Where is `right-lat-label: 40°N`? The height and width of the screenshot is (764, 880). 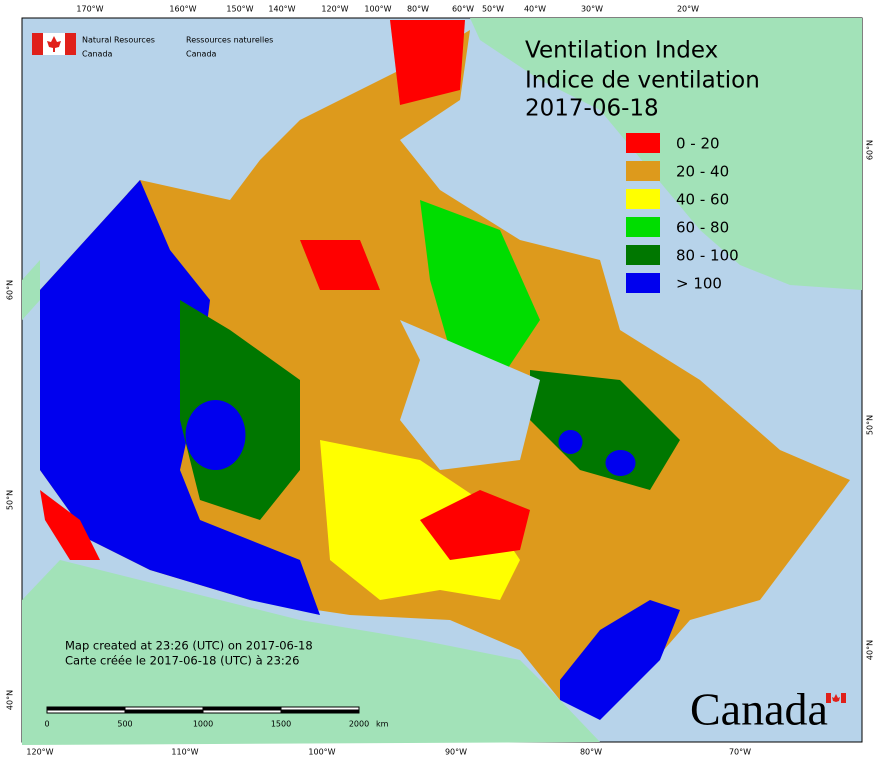 right-lat-label: 40°N is located at coordinates (870, 650).